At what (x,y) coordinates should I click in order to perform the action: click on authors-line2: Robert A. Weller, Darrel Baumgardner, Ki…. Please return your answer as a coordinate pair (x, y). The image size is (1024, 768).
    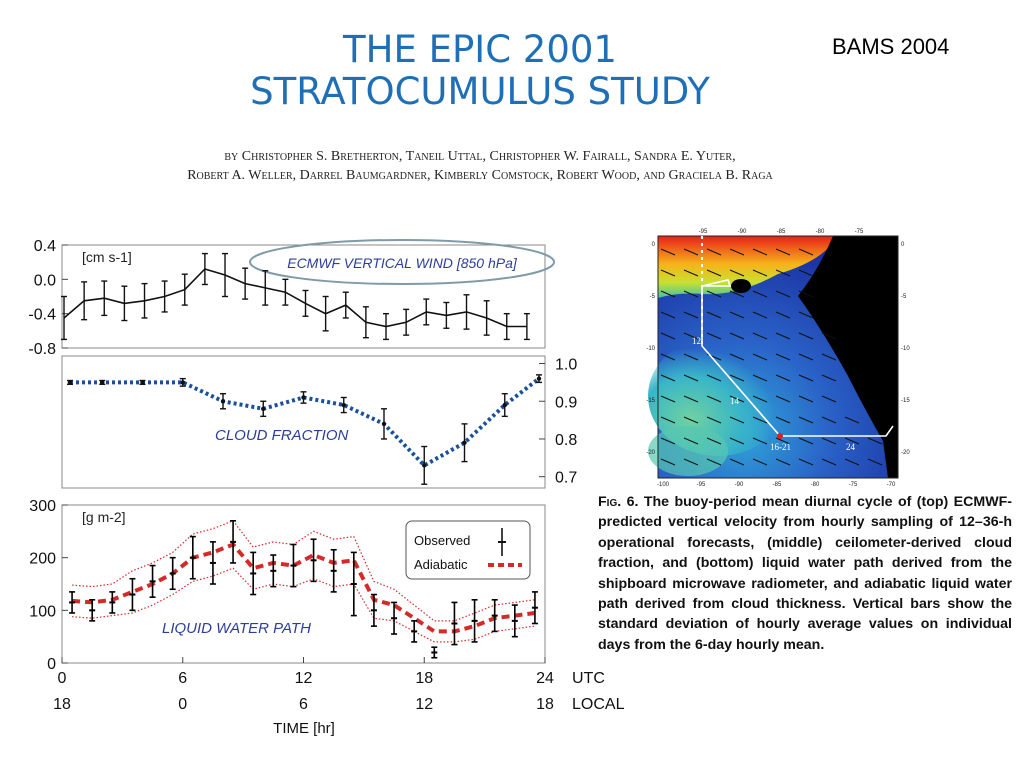
    Looking at the image, I should click on (480, 175).